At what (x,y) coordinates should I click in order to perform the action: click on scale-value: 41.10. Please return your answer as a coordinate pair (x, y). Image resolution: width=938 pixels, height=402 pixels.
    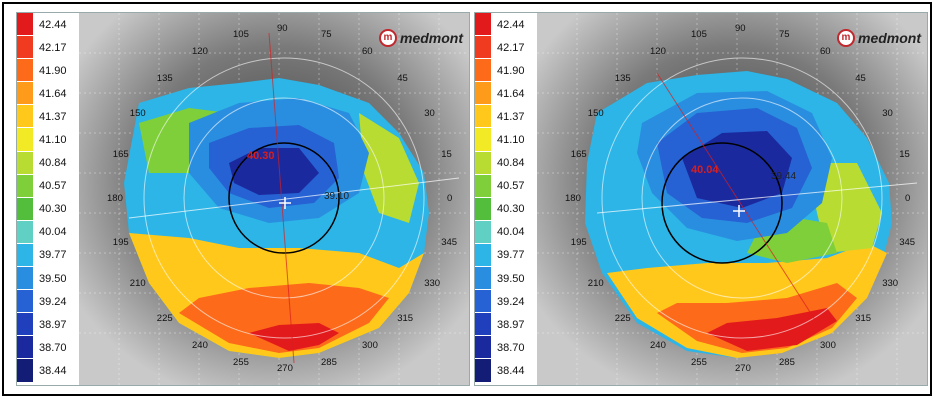
    Looking at the image, I should click on (511, 140).